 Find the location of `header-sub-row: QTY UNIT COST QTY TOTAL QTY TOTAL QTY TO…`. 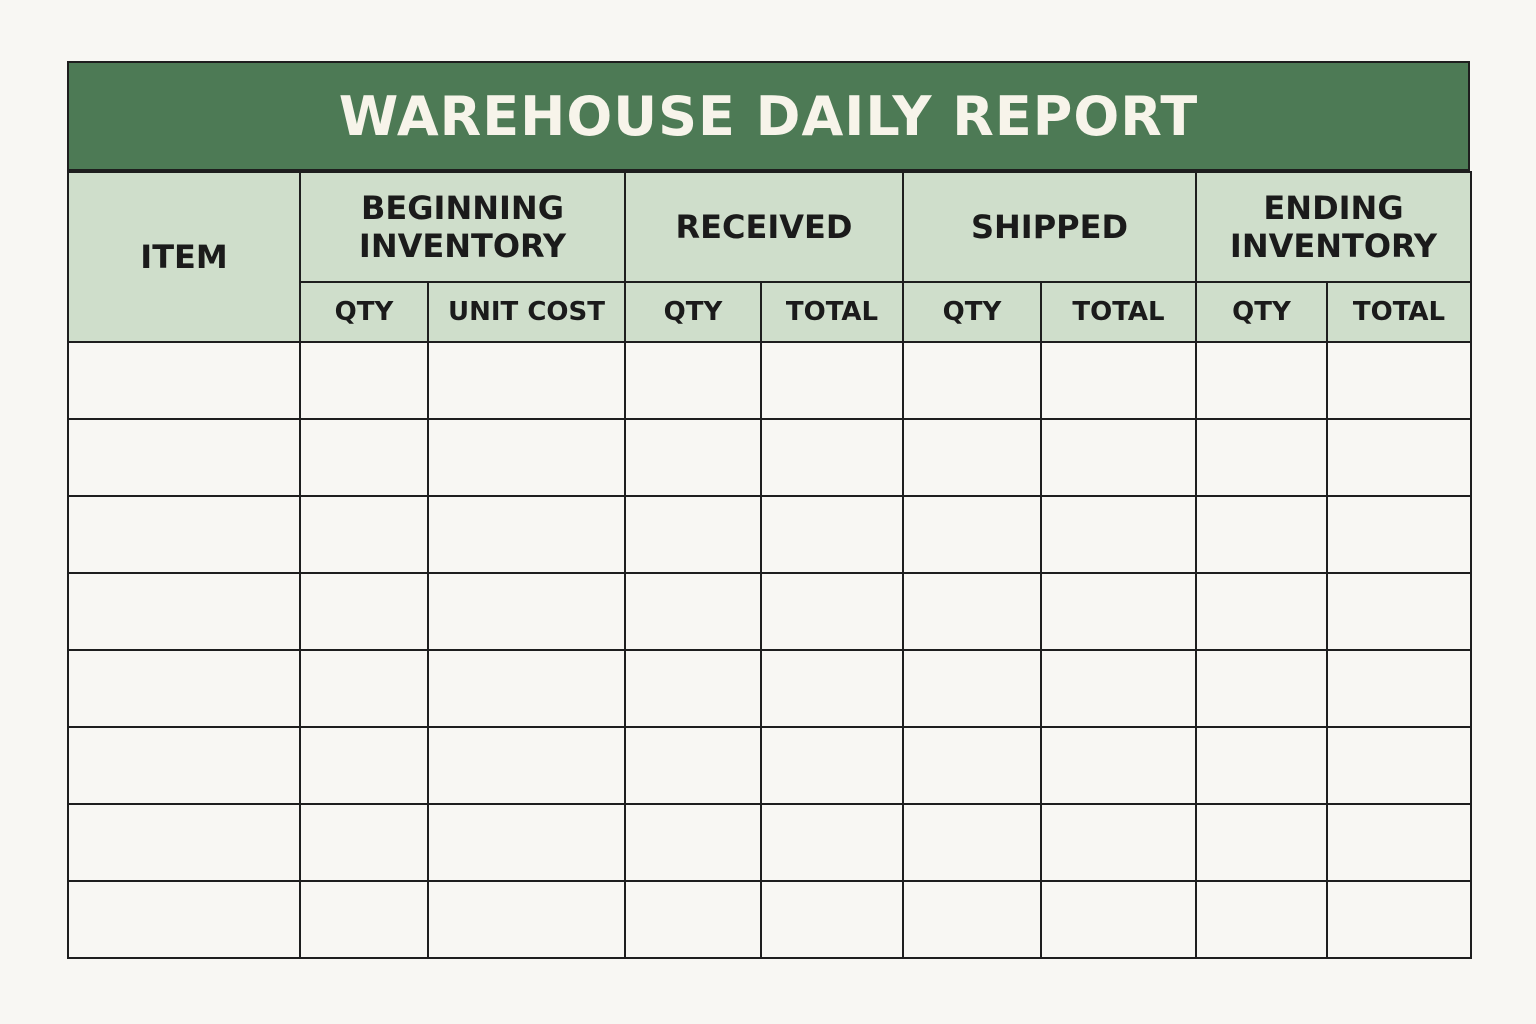

header-sub-row: QTY UNIT COST QTY TOTAL QTY TOTAL QTY TO… is located at coordinates (770, 312).